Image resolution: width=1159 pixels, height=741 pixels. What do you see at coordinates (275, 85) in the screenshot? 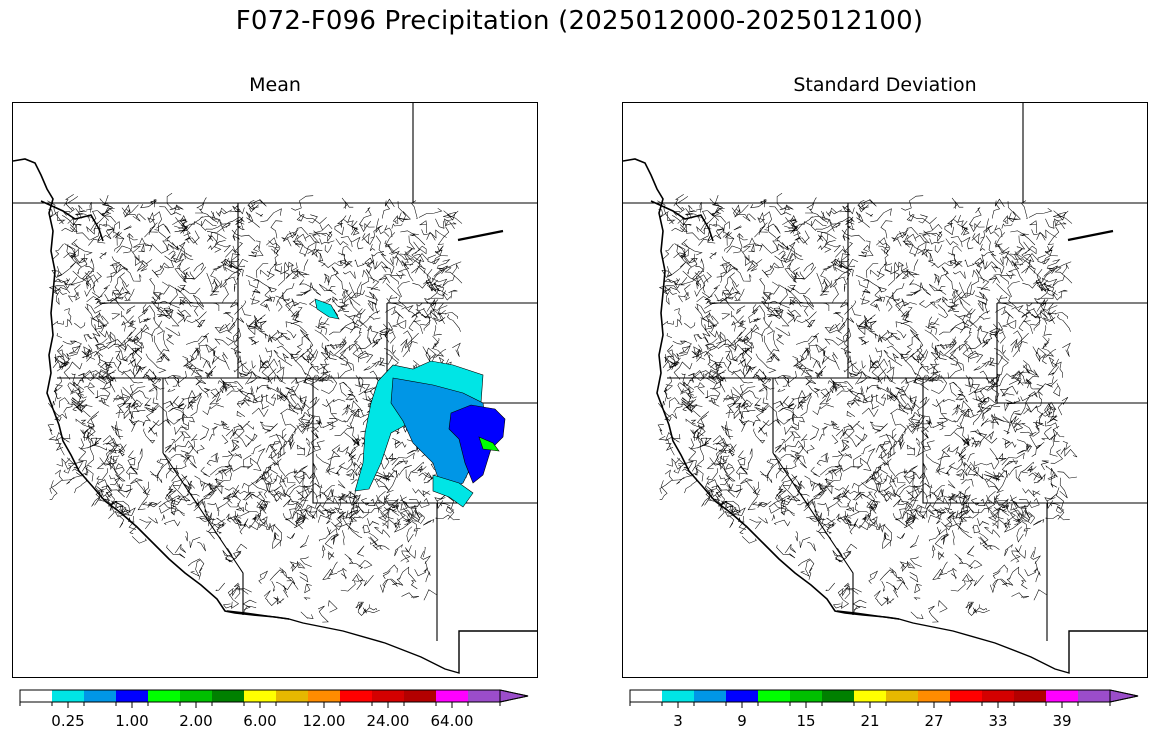
I see `panel-title-mean: Mean` at bounding box center [275, 85].